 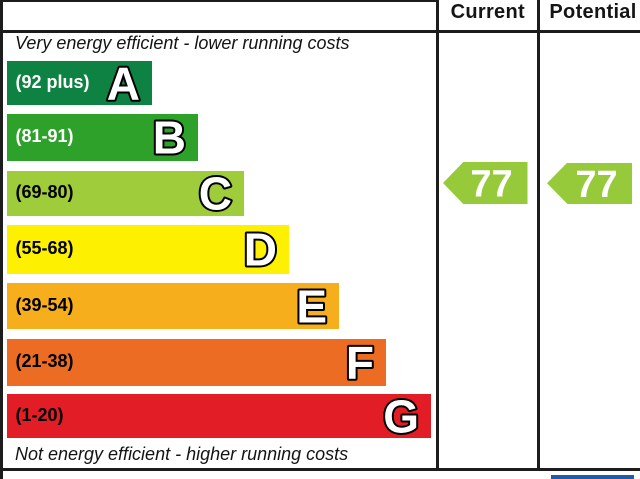 What do you see at coordinates (215, 193) in the screenshot?
I see `svg-text: C` at bounding box center [215, 193].